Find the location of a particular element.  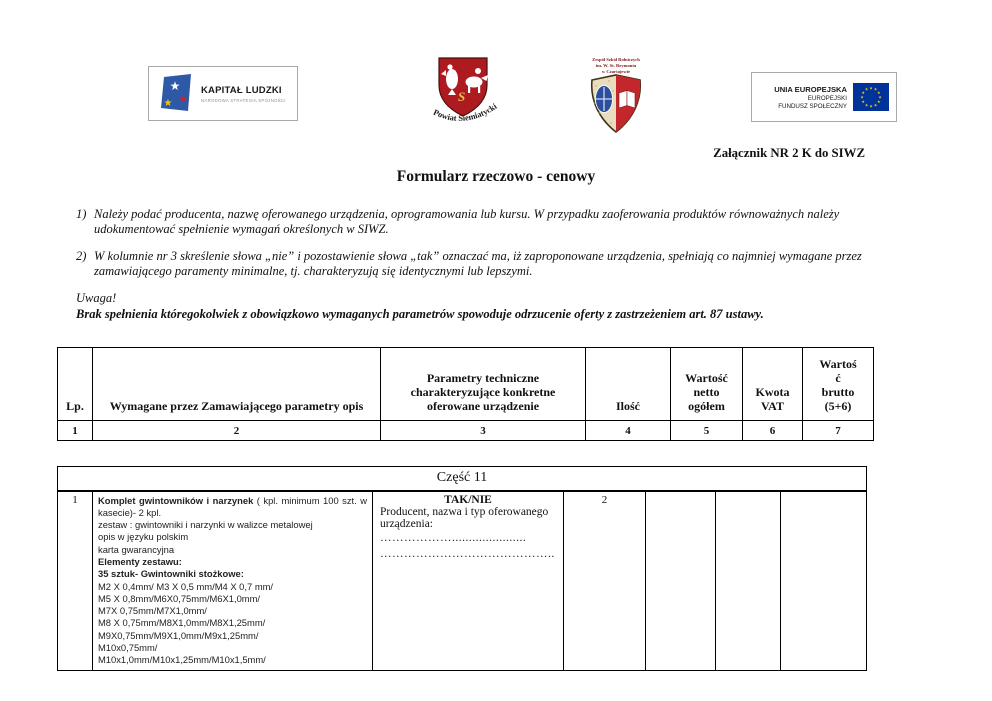

fill-in-dots: …………………………………….. is located at coordinates (467, 553).